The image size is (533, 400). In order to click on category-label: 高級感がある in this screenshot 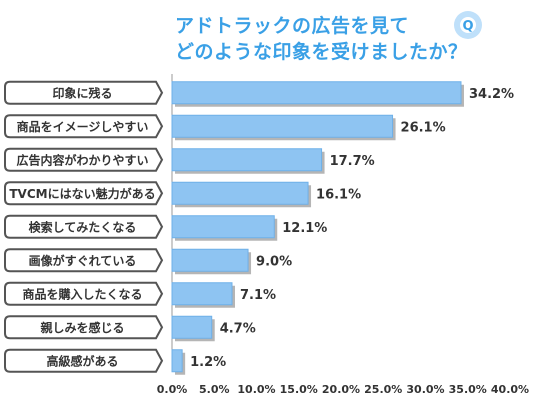, I will do `click(82, 360)`.